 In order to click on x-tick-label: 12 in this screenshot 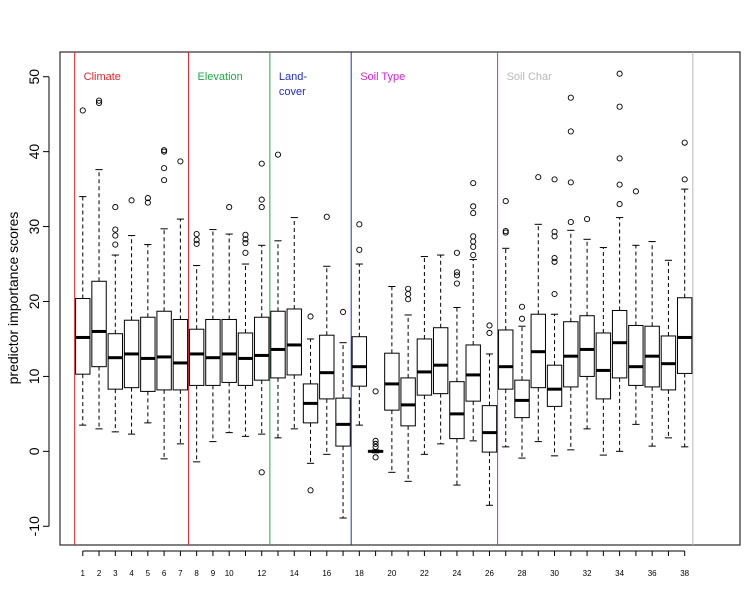, I will do `click(261, 573)`.